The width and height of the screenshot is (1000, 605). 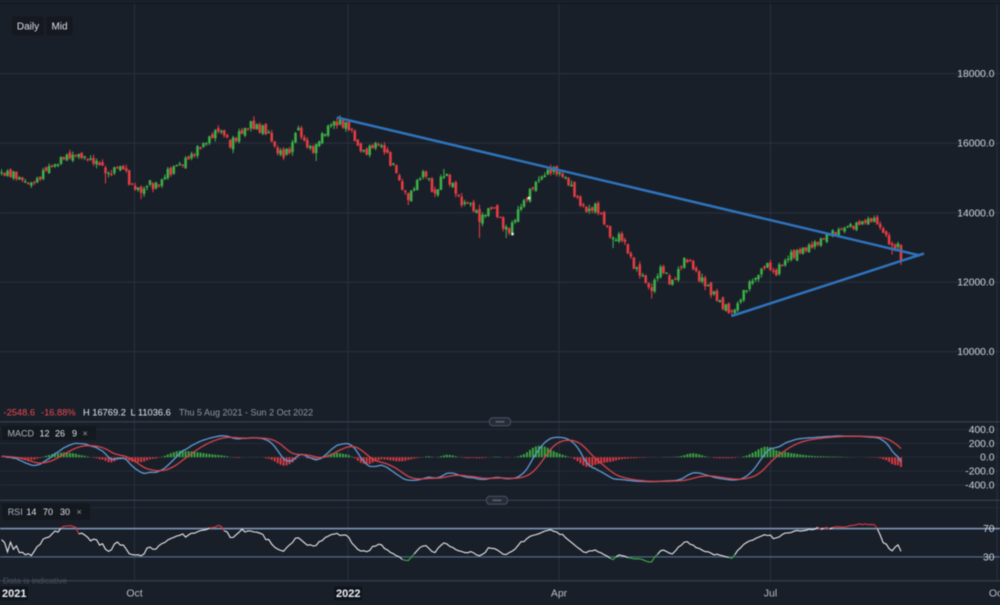 I want to click on svg-text: Daily, so click(x=28, y=27).